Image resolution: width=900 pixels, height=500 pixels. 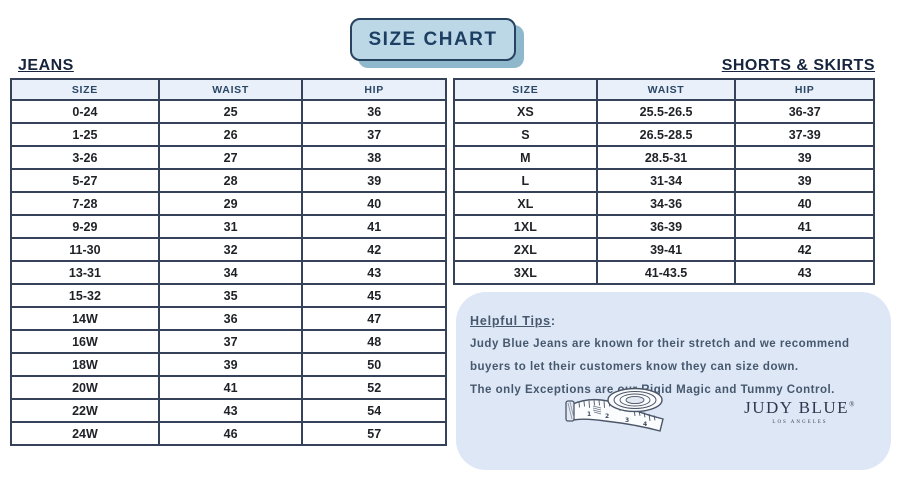 What do you see at coordinates (525, 180) in the screenshot?
I see `table-cell: L` at bounding box center [525, 180].